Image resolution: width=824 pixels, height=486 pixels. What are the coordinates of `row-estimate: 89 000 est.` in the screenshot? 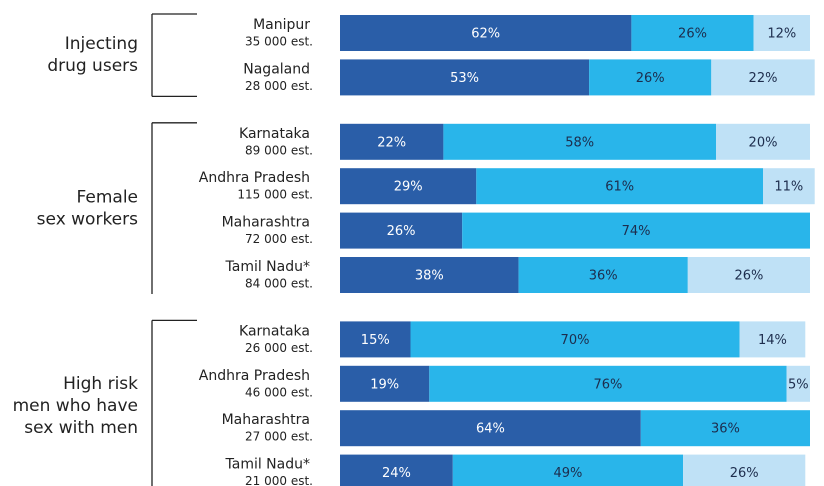 It's located at (279, 150).